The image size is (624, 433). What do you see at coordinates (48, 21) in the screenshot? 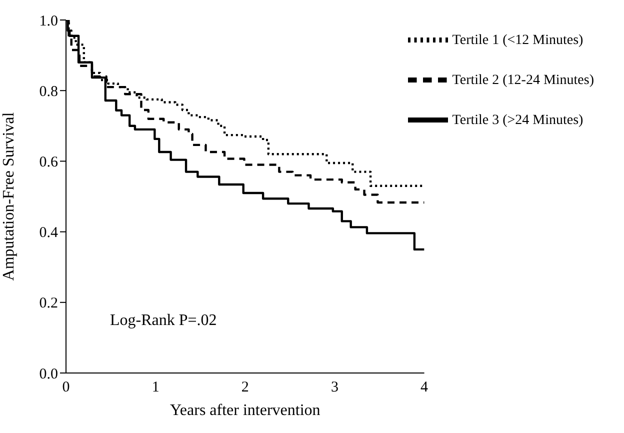
I see `y-tick-label: 1.0` at bounding box center [48, 21].